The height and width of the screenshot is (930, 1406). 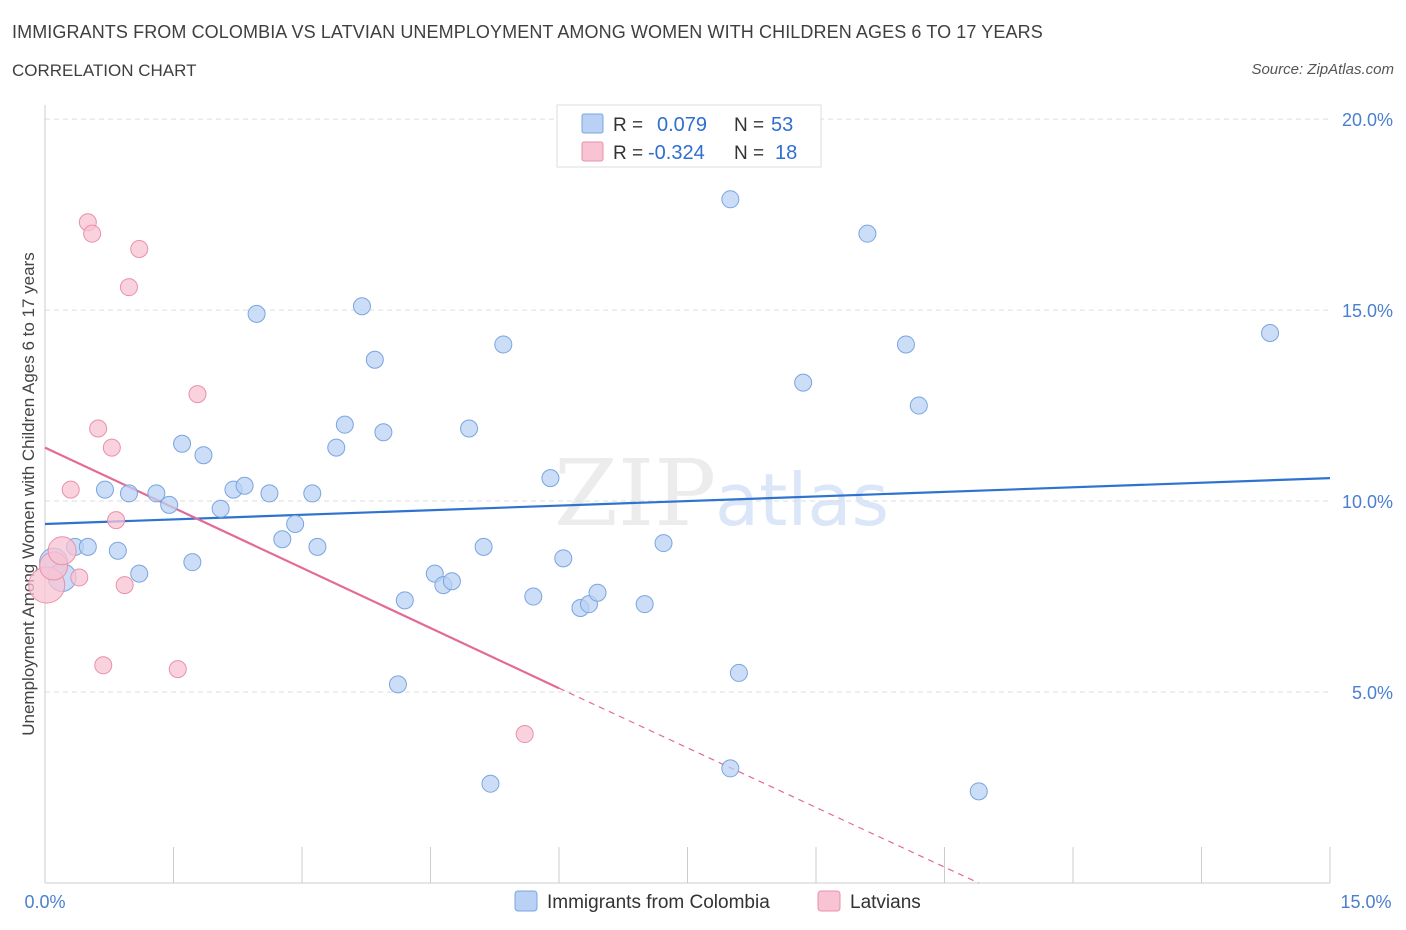 What do you see at coordinates (1367, 311) in the screenshot?
I see `y-tick-label-15: 15.0%` at bounding box center [1367, 311].